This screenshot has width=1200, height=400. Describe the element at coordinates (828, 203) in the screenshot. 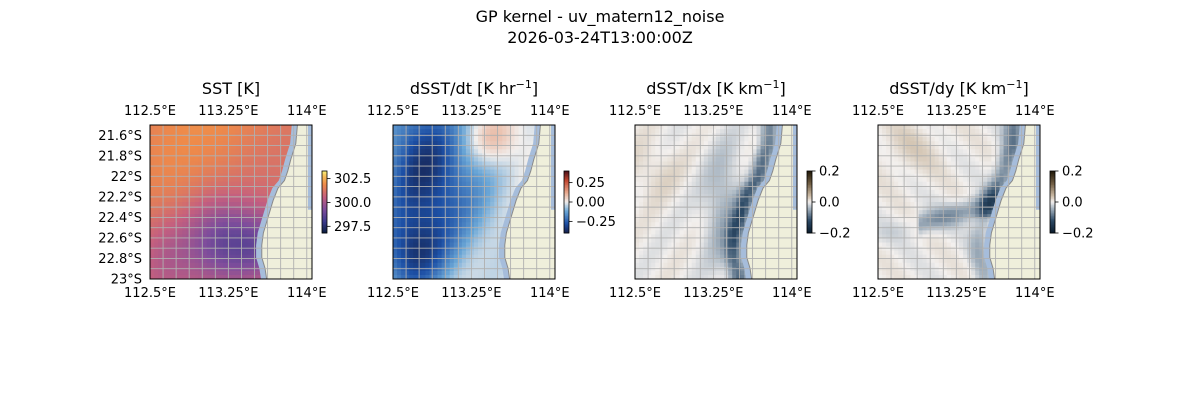

I see `colorbar: −0.20.00.2` at that location.